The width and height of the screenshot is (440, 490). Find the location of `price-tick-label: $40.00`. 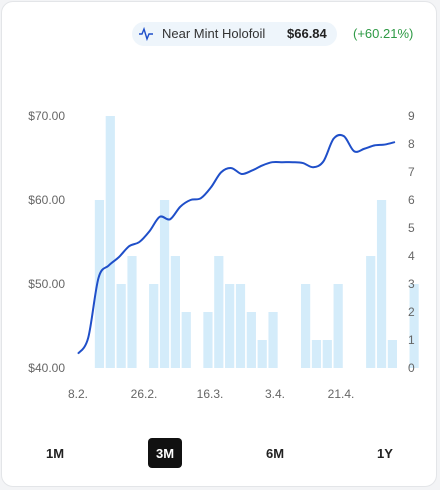

price-tick-label: $40.00 is located at coordinates (46, 368).